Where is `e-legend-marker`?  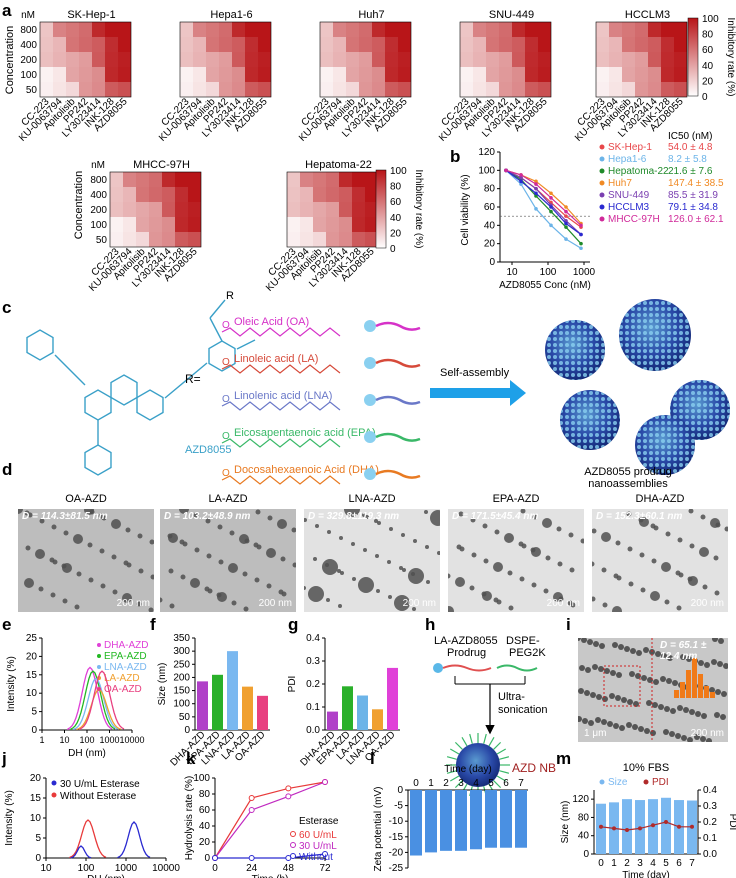 e-legend-marker is located at coordinates (99, 689).